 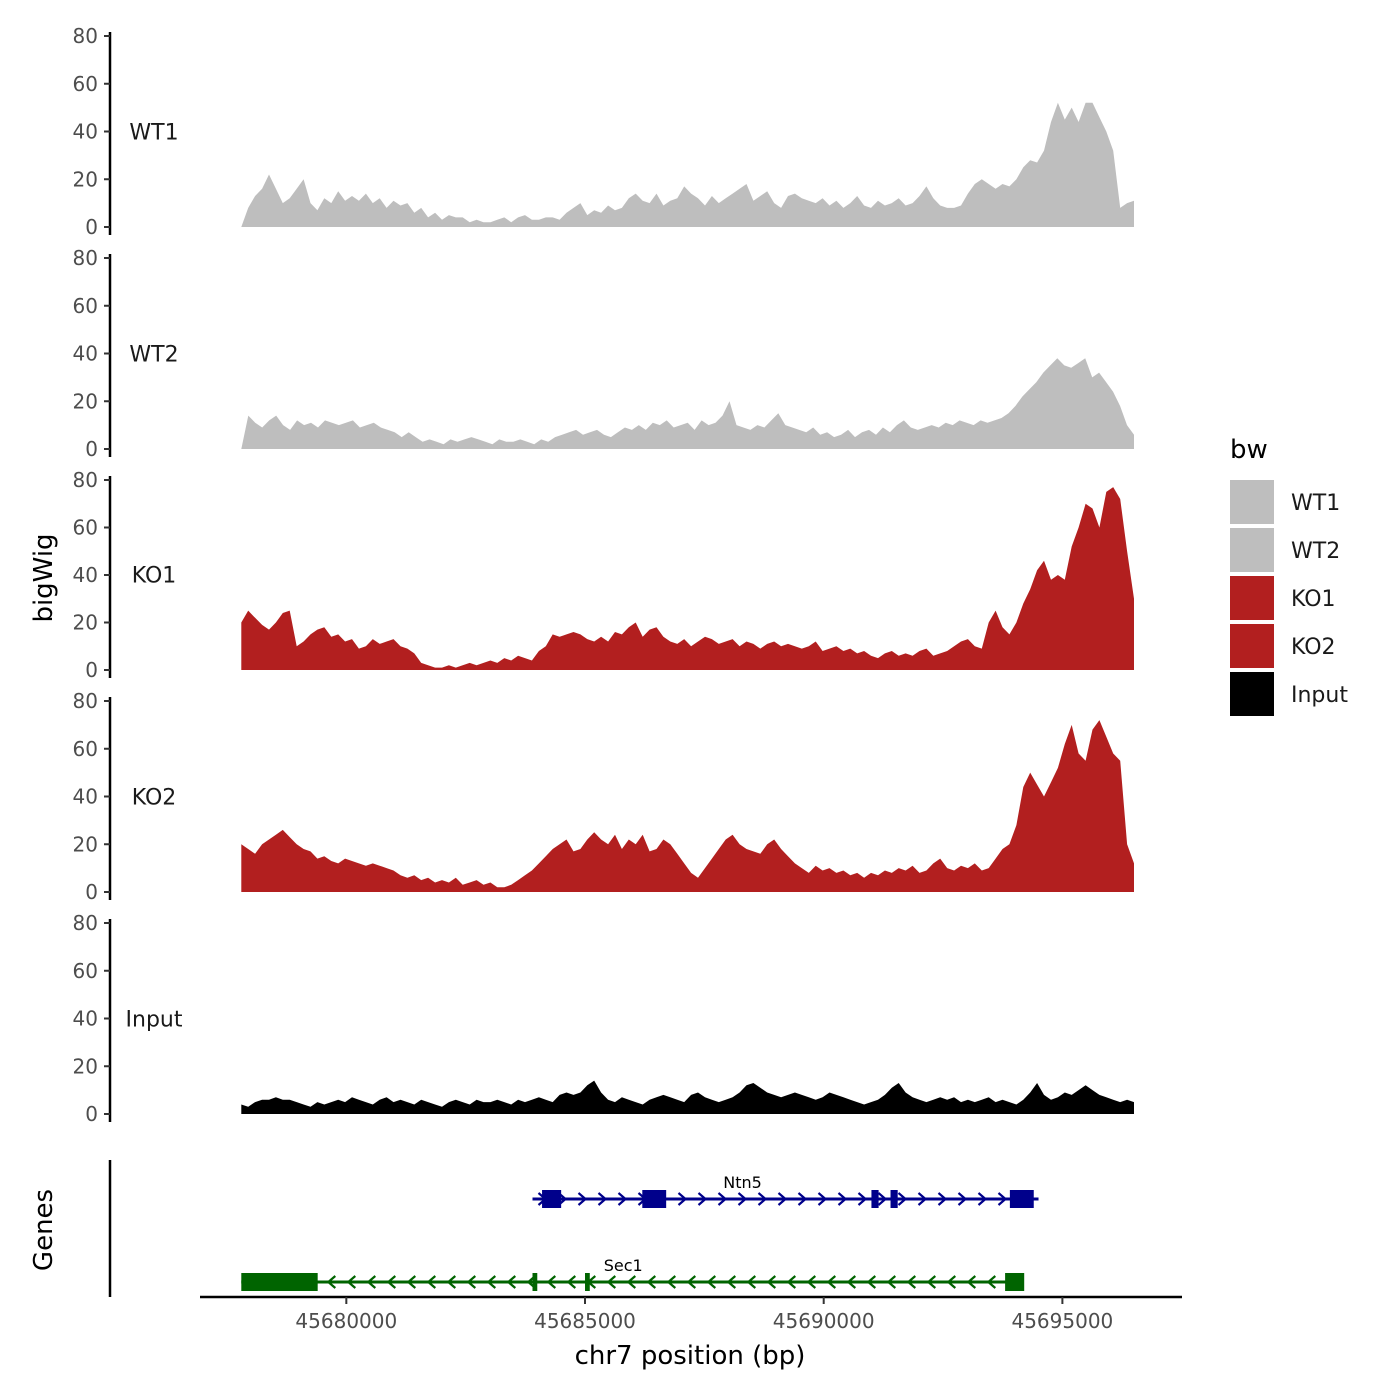 What do you see at coordinates (154, 1019) in the screenshot?
I see `track-label-input: Input` at bounding box center [154, 1019].